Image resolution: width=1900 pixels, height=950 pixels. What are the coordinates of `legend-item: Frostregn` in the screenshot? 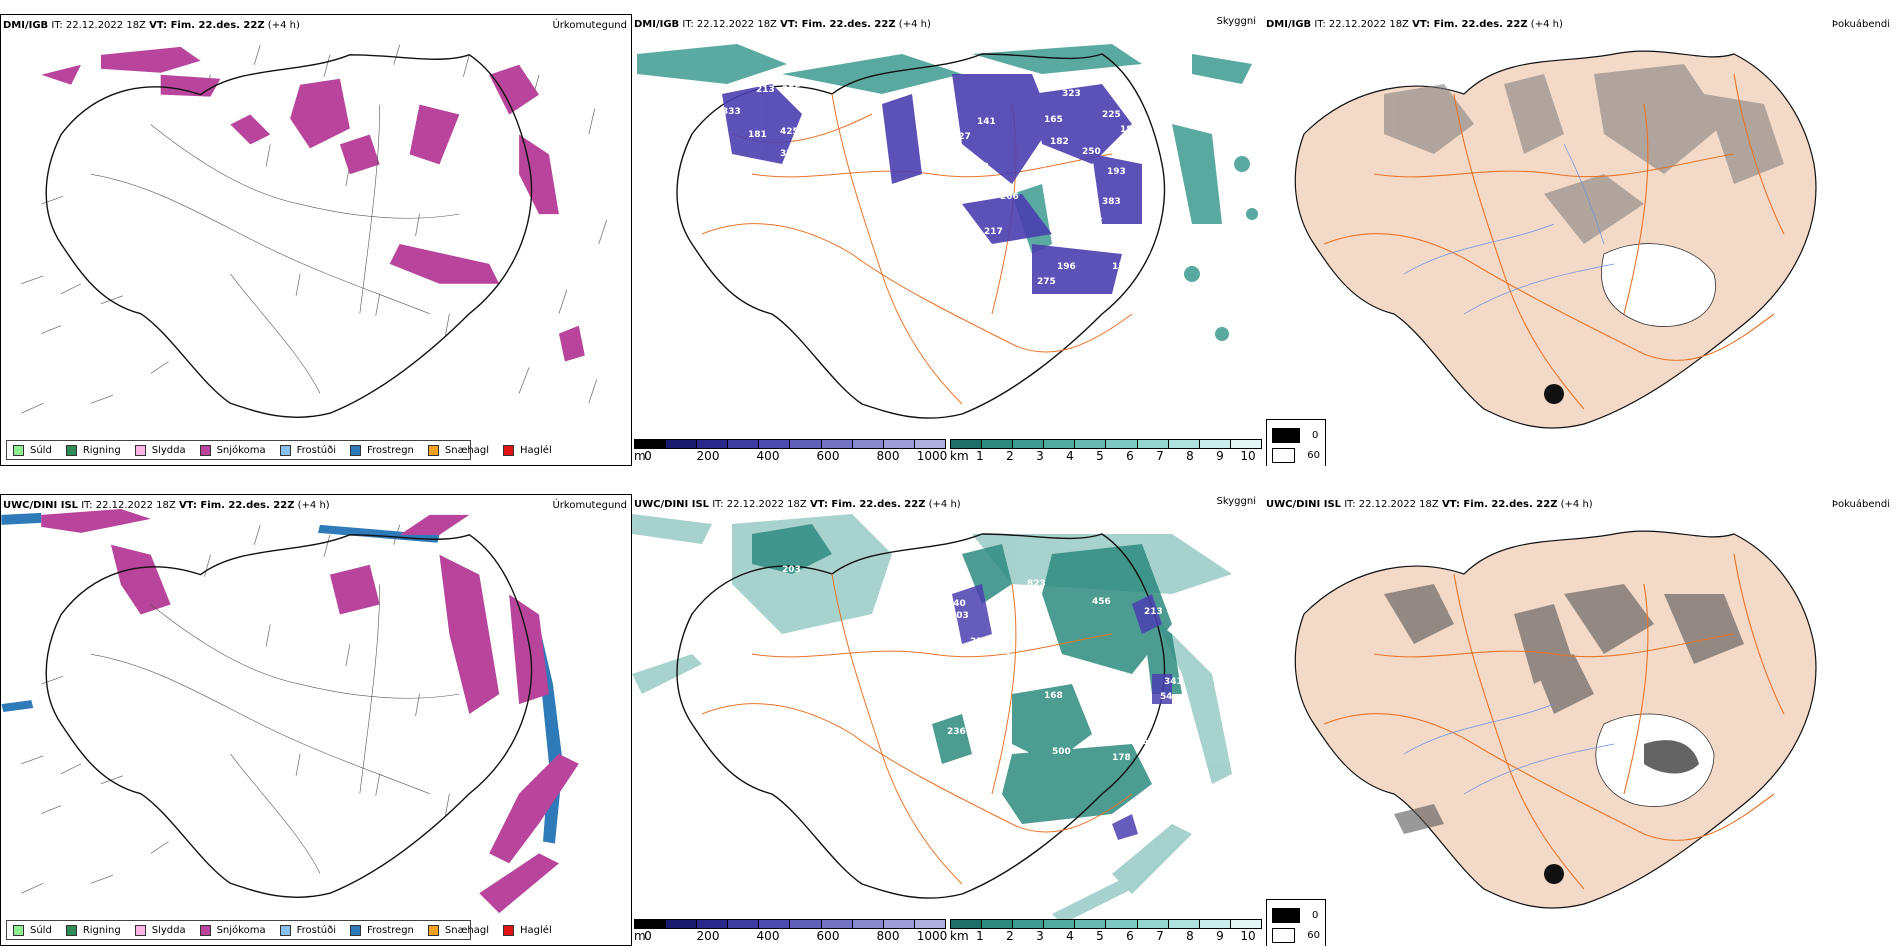 It's located at (382, 450).